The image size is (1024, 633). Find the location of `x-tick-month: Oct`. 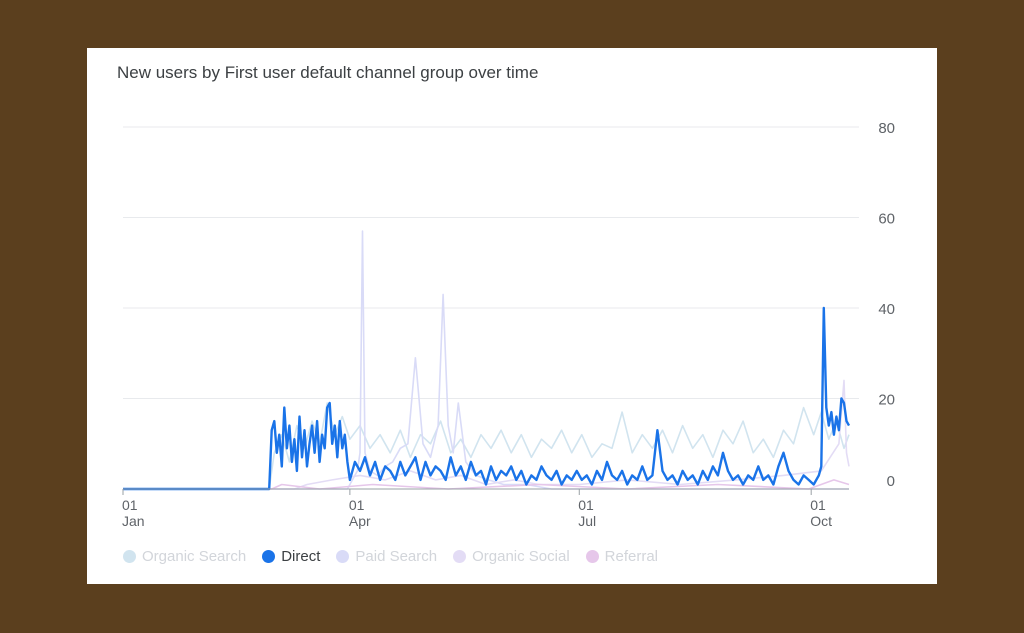

x-tick-month: Oct is located at coordinates (821, 521).